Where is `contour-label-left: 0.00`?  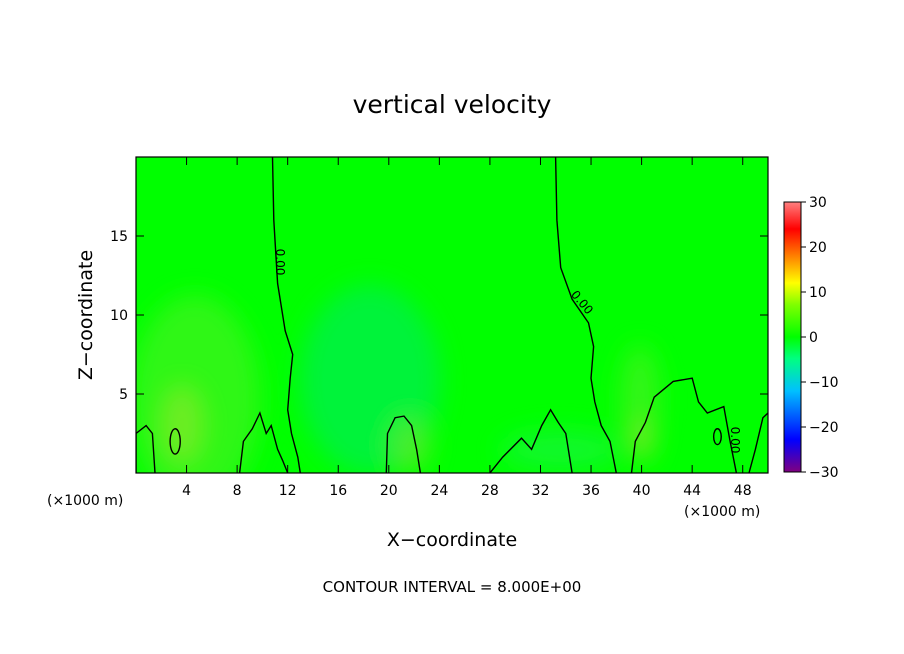 contour-label-left: 0.00 is located at coordinates (280, 262).